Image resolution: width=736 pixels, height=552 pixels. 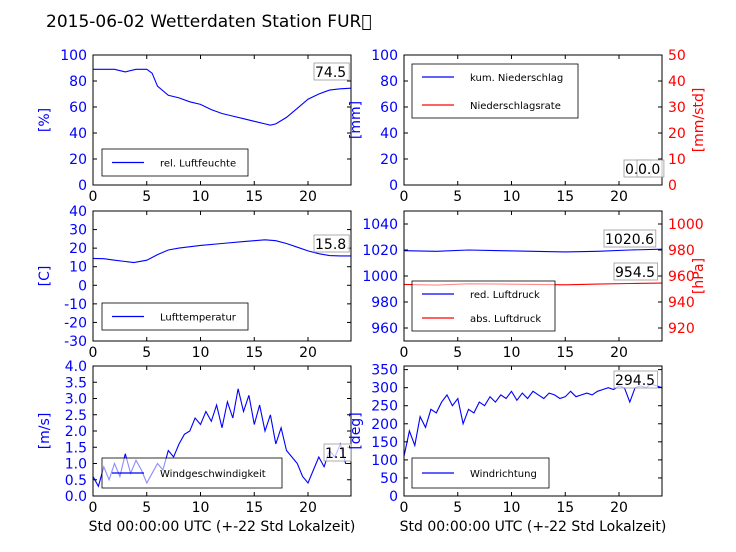 I want to click on y-tick-label: 300, so click(x=384, y=389).